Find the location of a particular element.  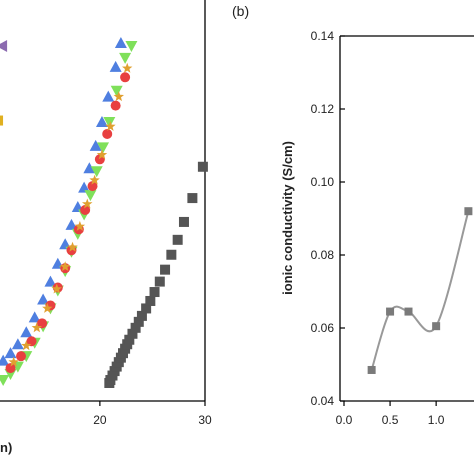

right-y-tick-label: 0.10 is located at coordinates (323, 182).